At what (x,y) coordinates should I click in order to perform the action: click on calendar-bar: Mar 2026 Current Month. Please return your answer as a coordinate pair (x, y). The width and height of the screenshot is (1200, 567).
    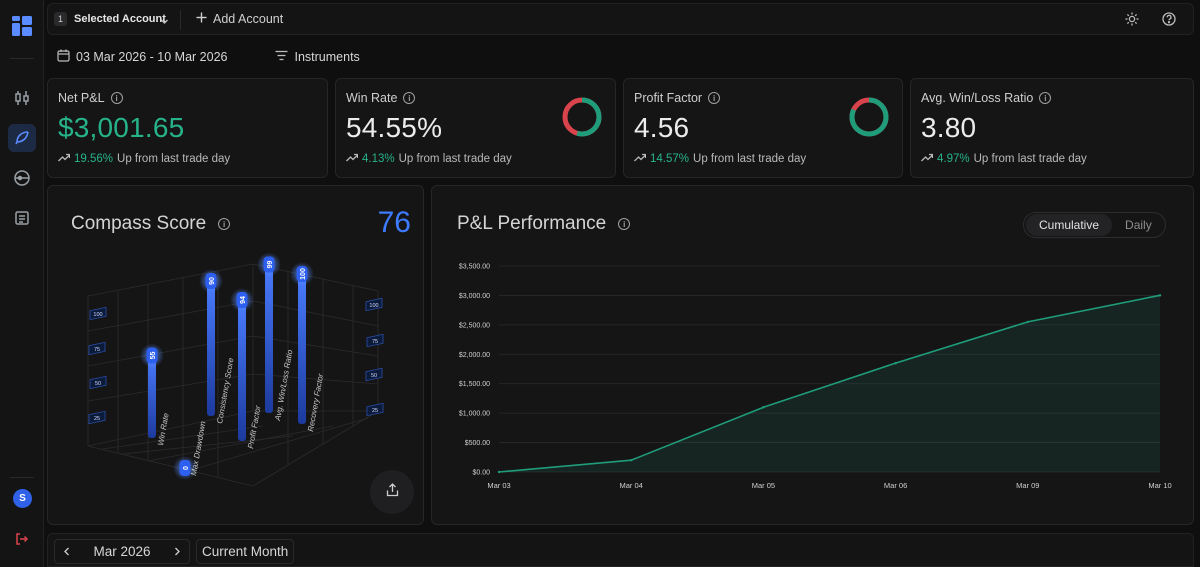
    Looking at the image, I should click on (620, 550).